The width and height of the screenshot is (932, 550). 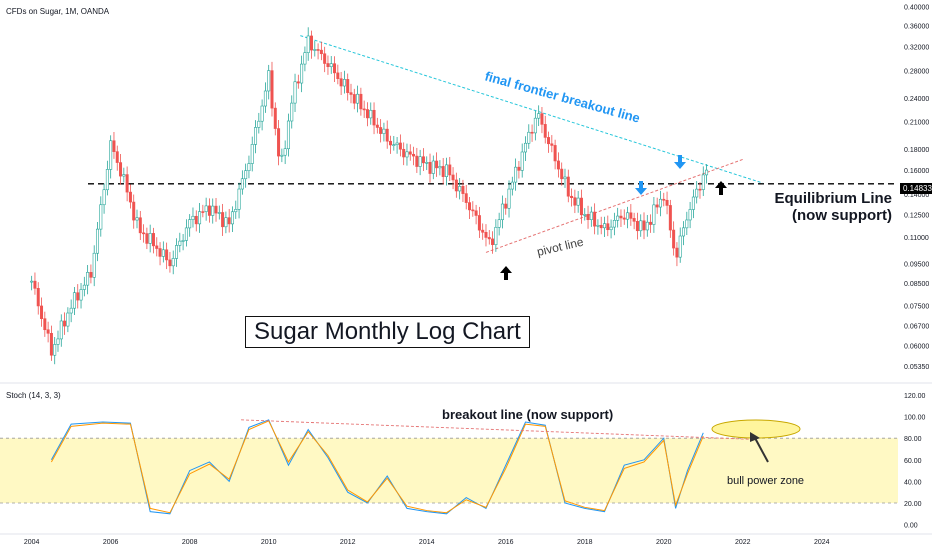 What do you see at coordinates (190, 542) in the screenshot?
I see `time-tick-label: 2008` at bounding box center [190, 542].